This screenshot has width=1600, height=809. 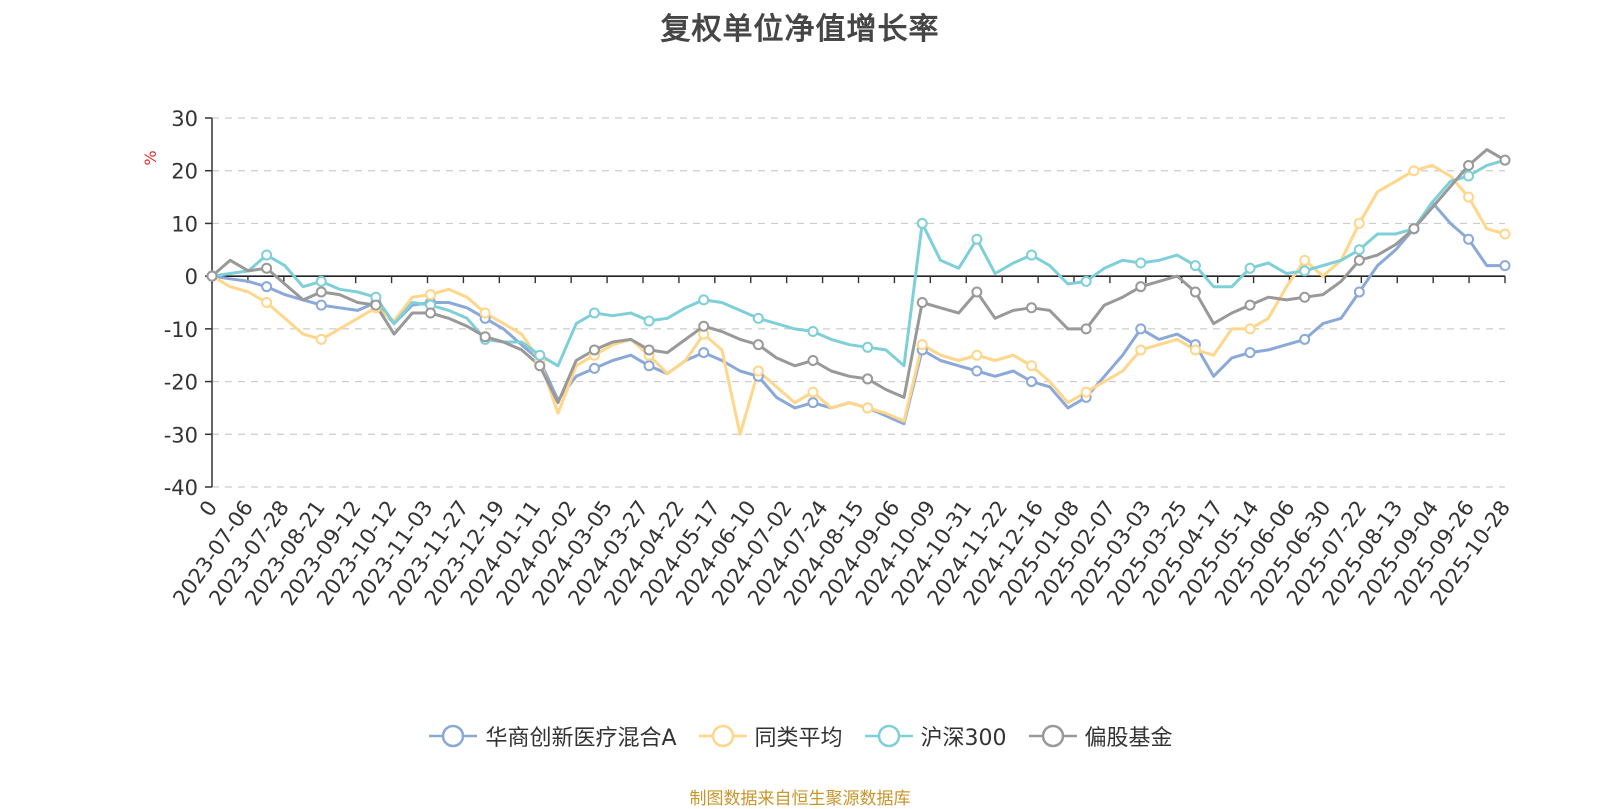 I want to click on y-tick-label: -20, so click(x=181, y=383).